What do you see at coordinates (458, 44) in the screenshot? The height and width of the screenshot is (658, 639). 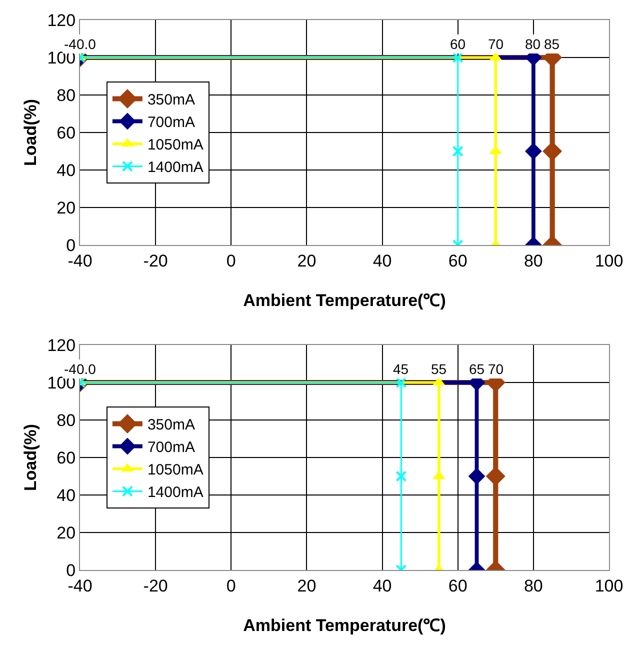 I see `annotation: 60` at bounding box center [458, 44].